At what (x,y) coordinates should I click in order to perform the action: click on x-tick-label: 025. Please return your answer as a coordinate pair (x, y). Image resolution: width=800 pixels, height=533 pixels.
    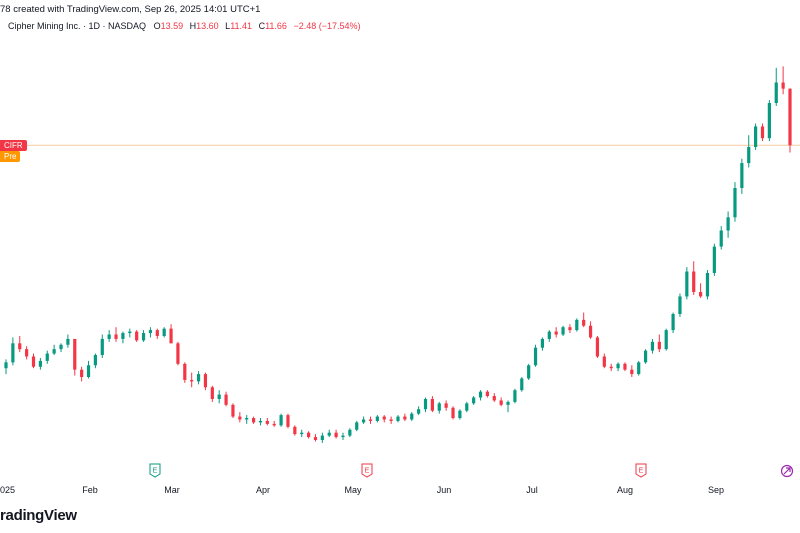
    Looking at the image, I should click on (8, 490).